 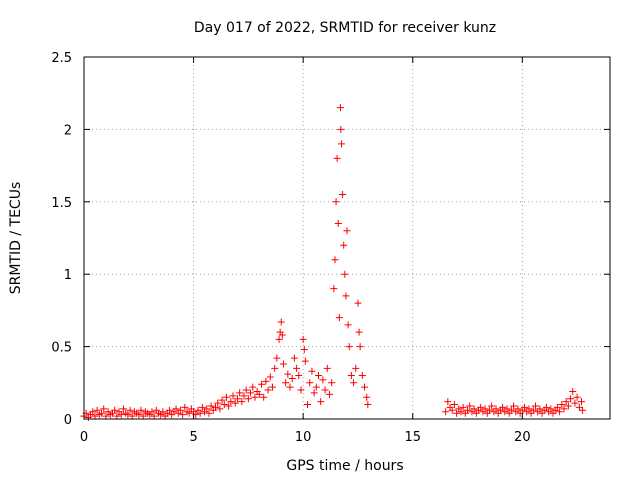 I want to click on x-tick-label: 15, so click(x=412, y=437).